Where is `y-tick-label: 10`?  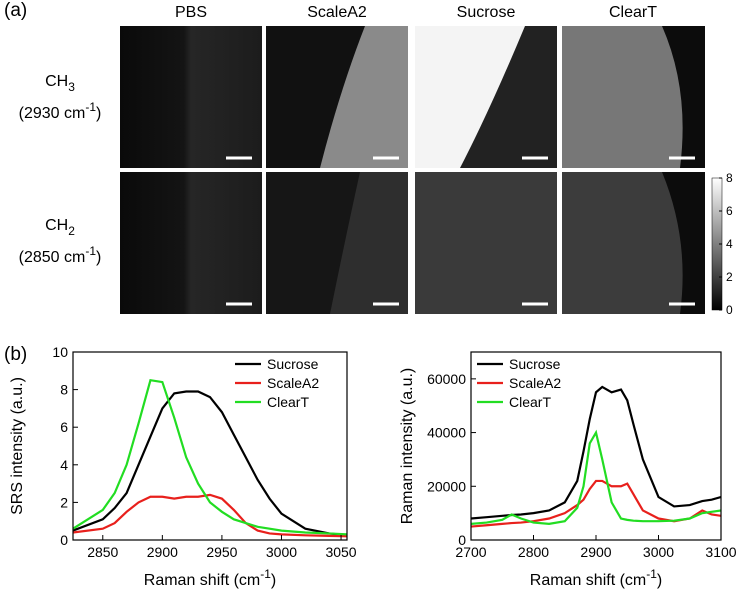
y-tick-label: 10 is located at coordinates (60, 352).